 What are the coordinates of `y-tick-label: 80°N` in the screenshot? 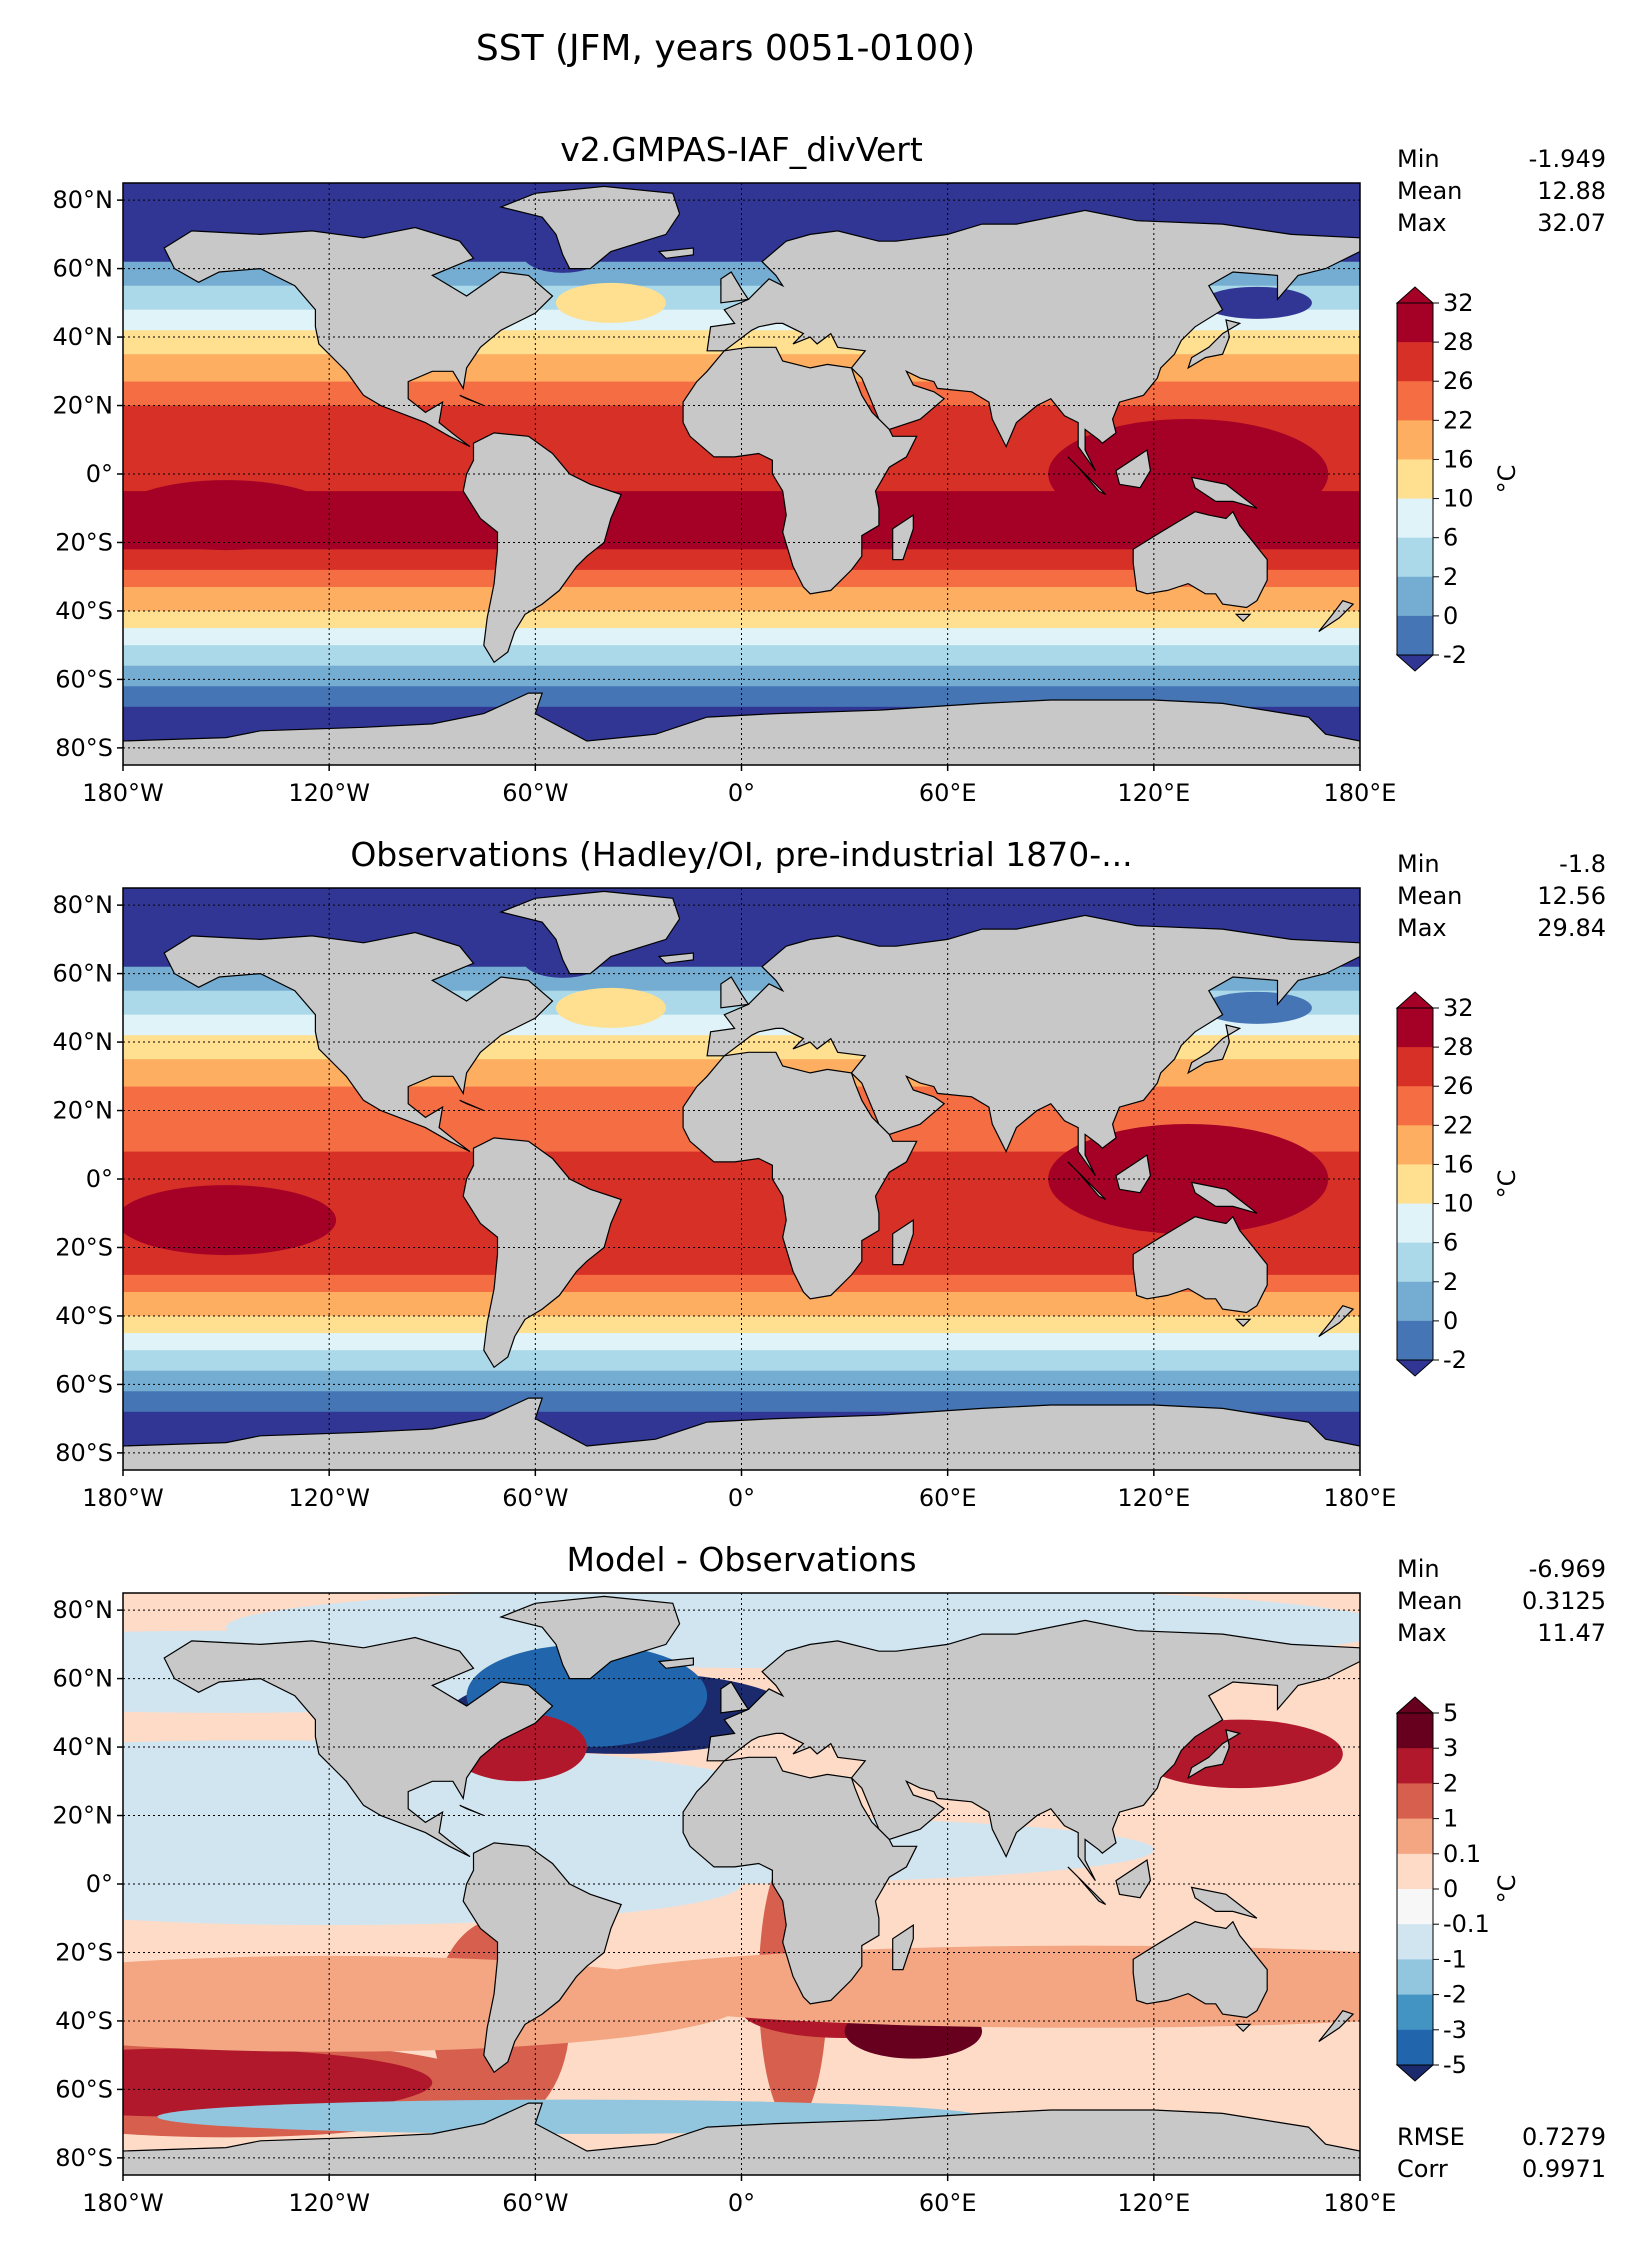 It's located at (83, 200).